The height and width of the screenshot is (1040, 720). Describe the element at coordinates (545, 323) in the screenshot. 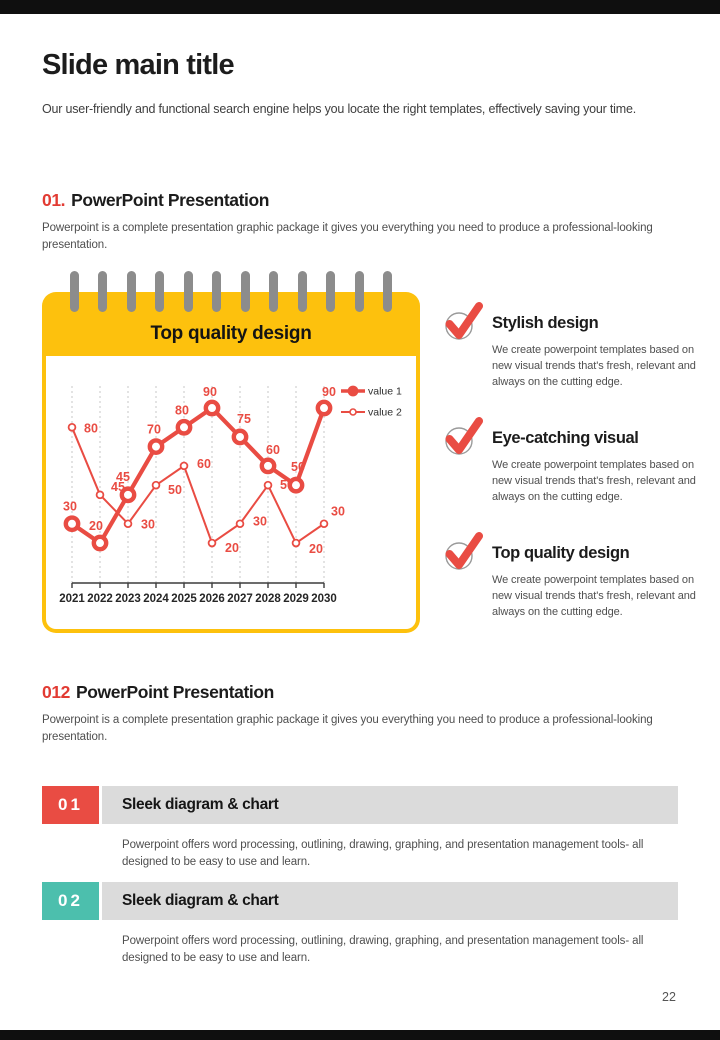

I see `feature-title: Stylish design` at that location.